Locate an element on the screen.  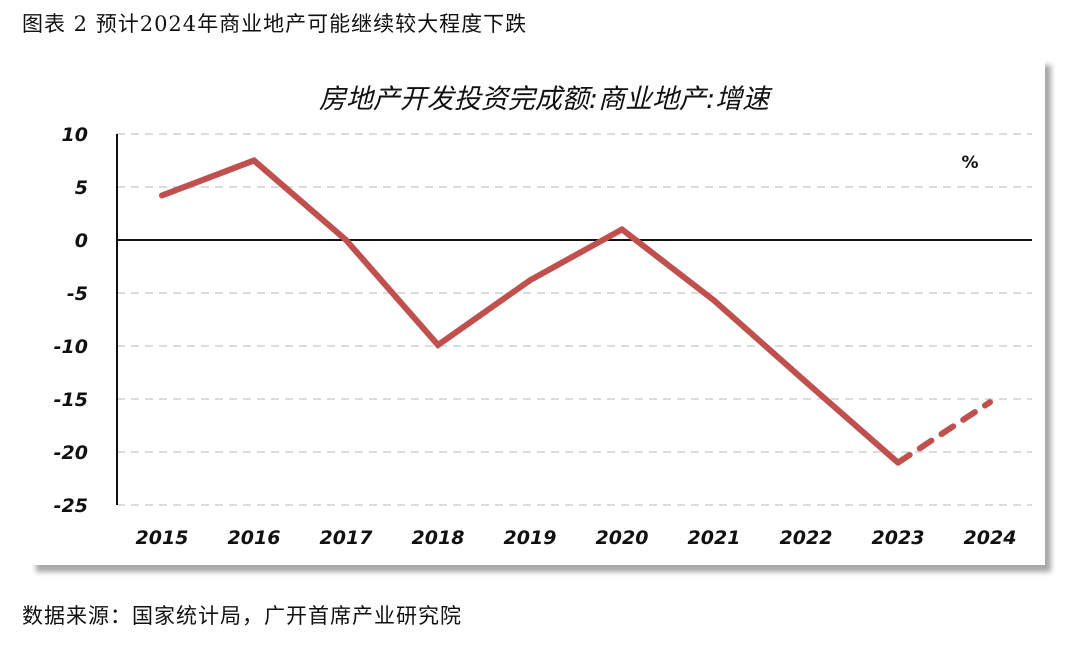
x-tick-label: 2015 is located at coordinates (162, 538).